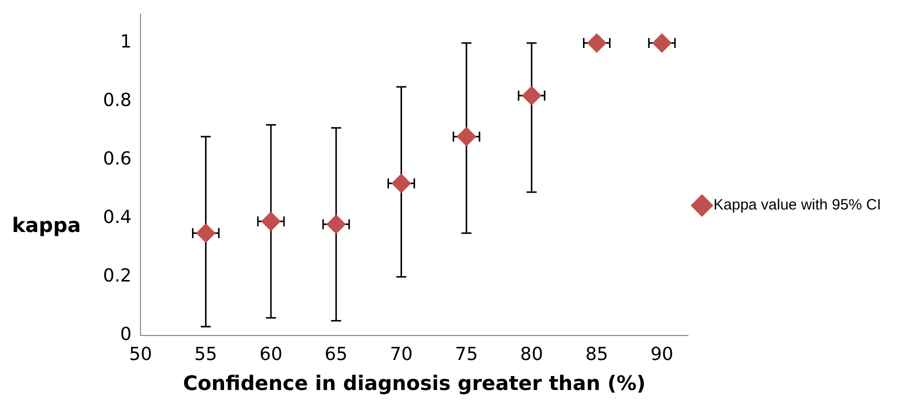 The image size is (914, 401). What do you see at coordinates (532, 354) in the screenshot?
I see `x-tick-label: 80` at bounding box center [532, 354].